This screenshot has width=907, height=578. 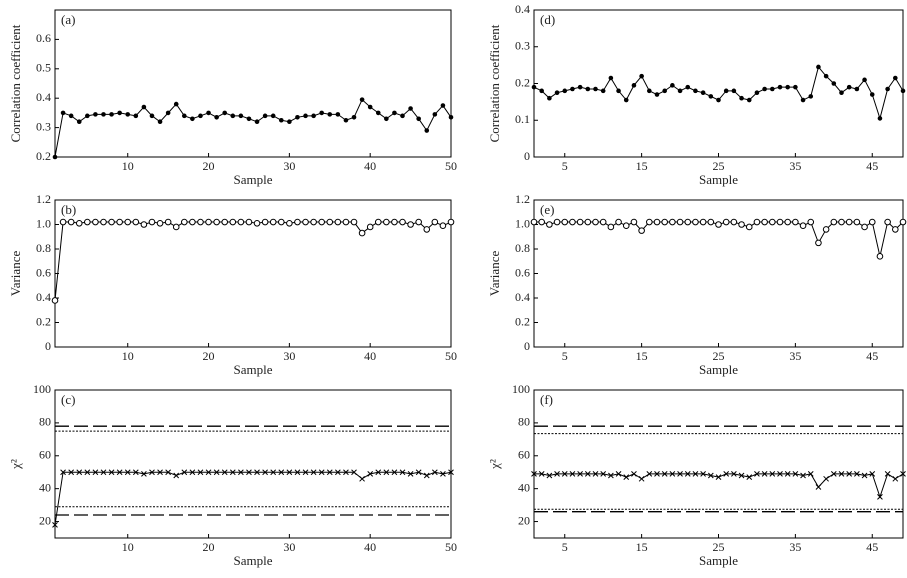 What do you see at coordinates (209, 547) in the screenshot?
I see `x-tick-label: 20` at bounding box center [209, 547].